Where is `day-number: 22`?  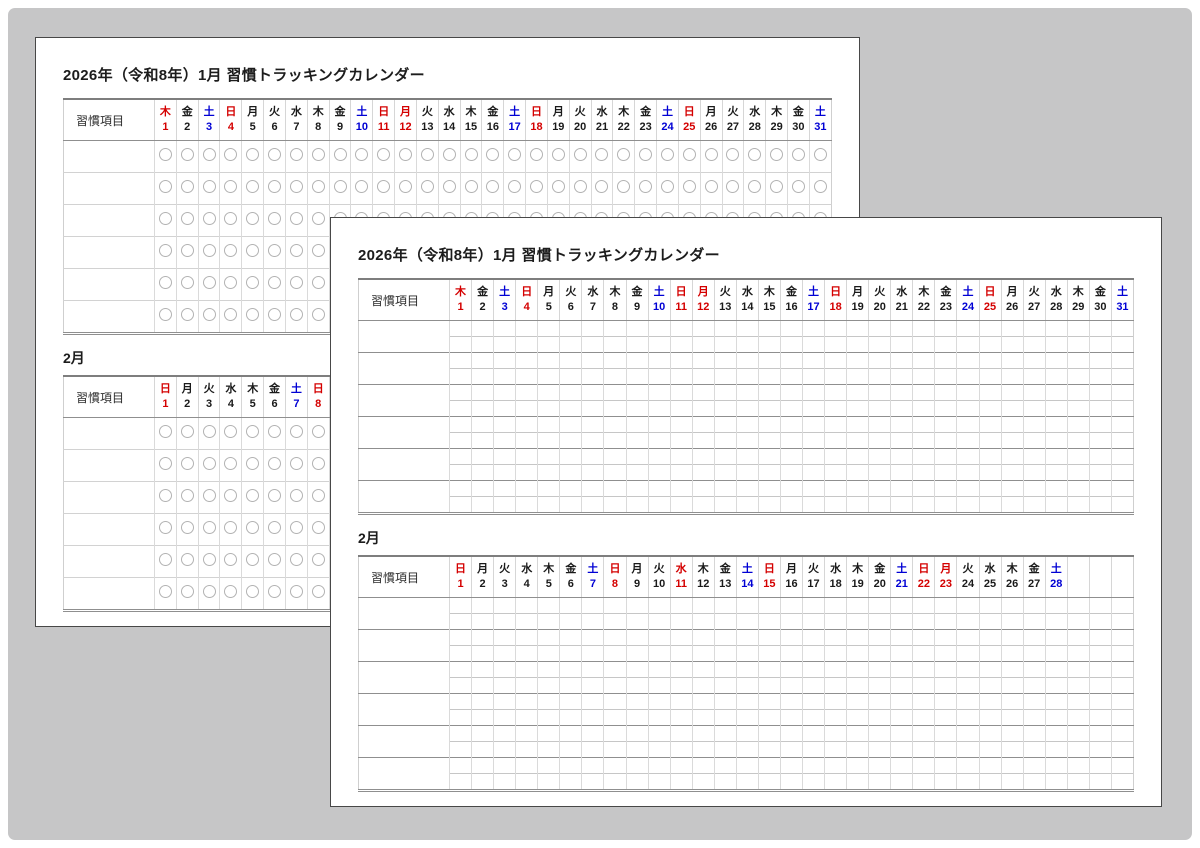
day-number: 22 is located at coordinates (923, 584).